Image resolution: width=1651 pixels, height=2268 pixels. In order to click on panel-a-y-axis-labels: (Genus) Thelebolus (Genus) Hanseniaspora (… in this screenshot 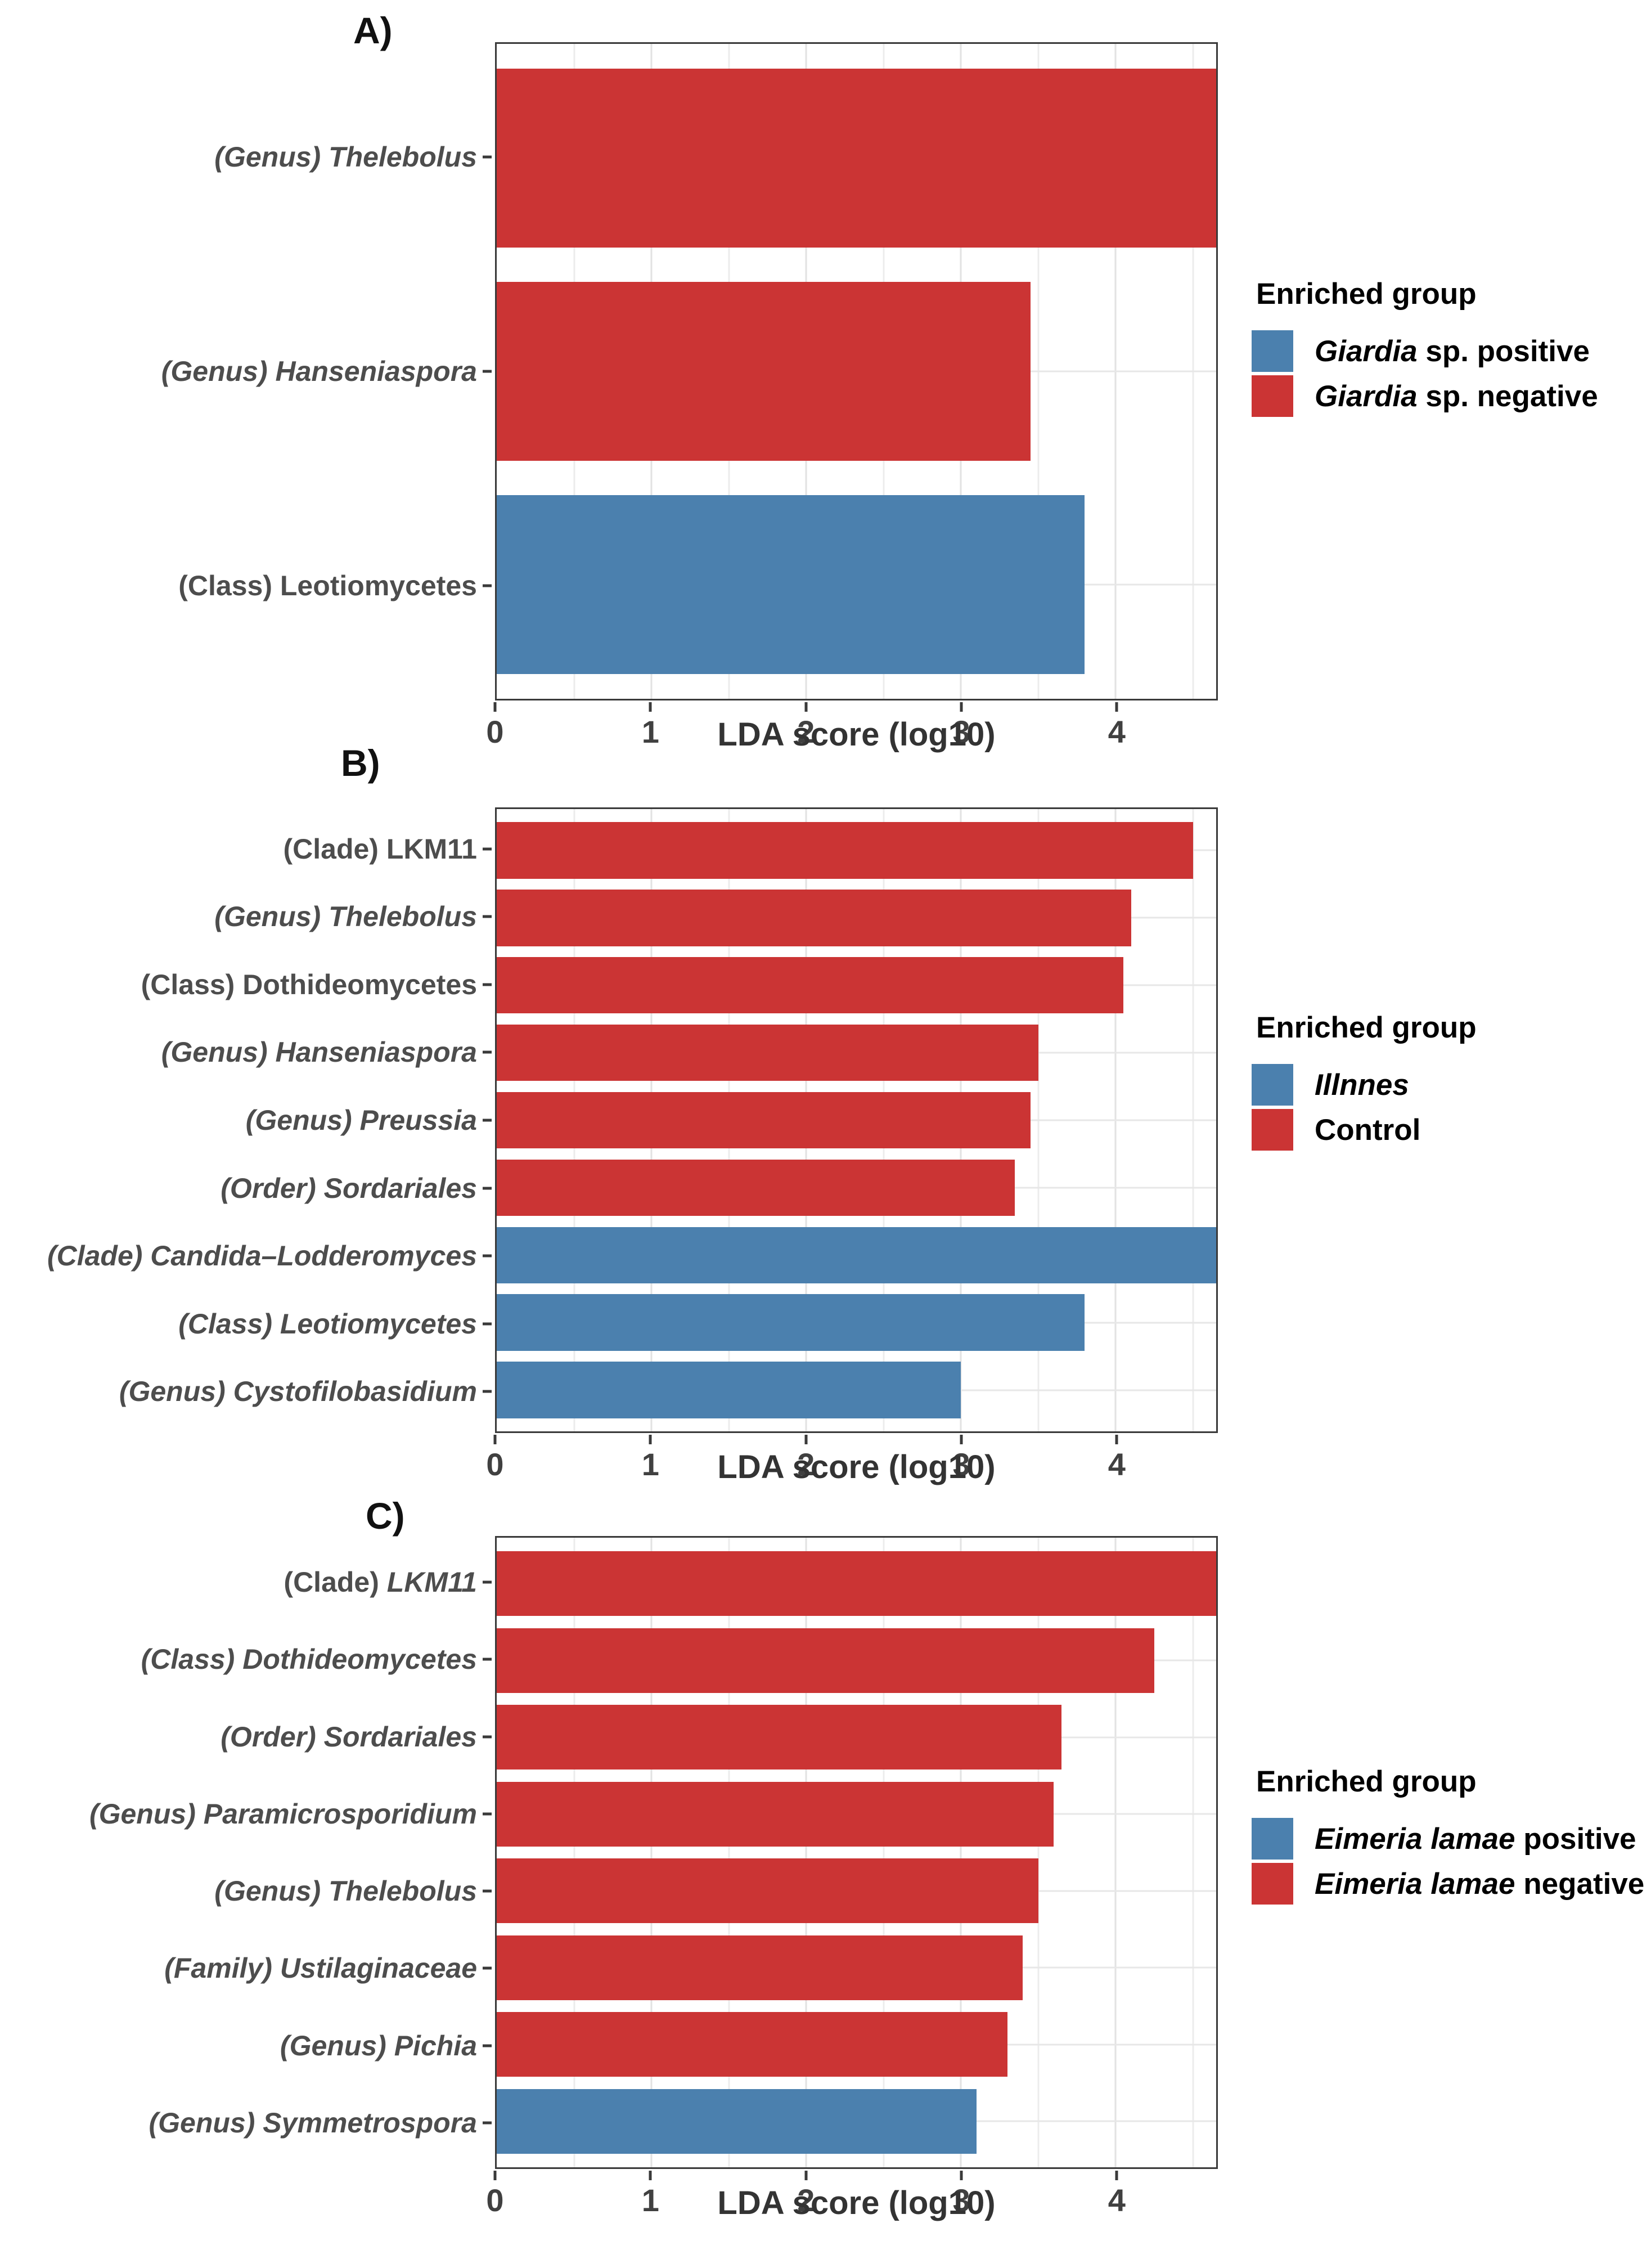, I will do `click(246, 371)`.